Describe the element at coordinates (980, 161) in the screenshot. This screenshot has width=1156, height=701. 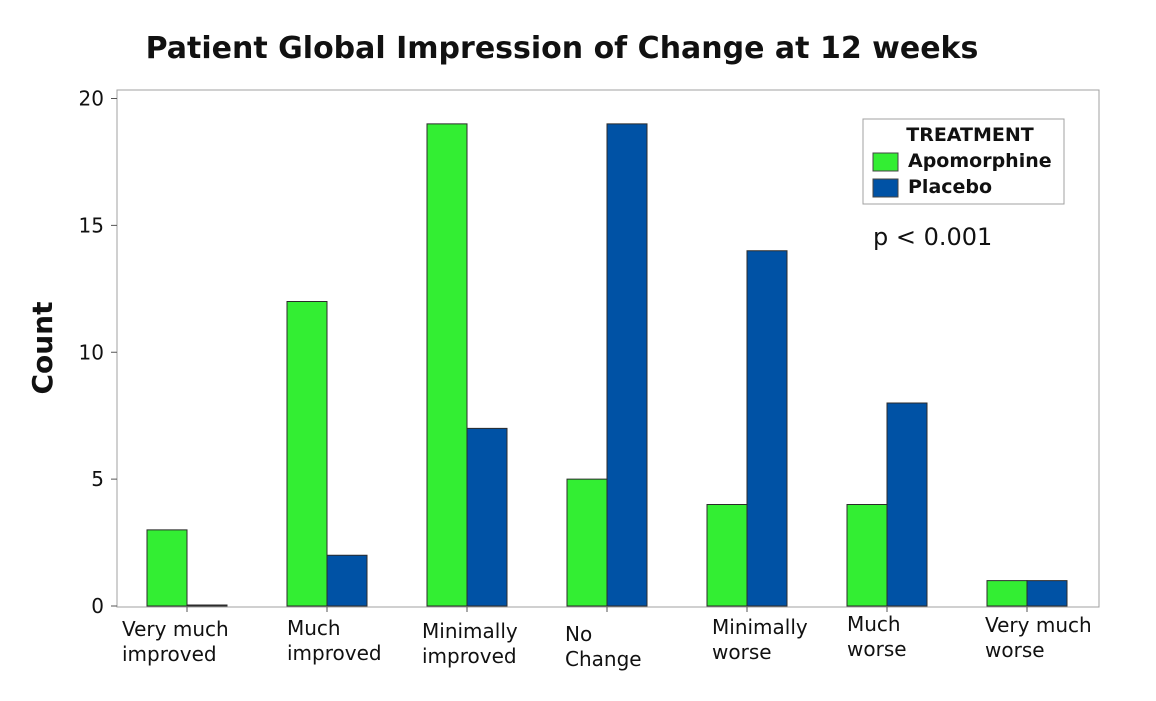
I see `legend-label-apomorphine: Apomorphine` at that location.